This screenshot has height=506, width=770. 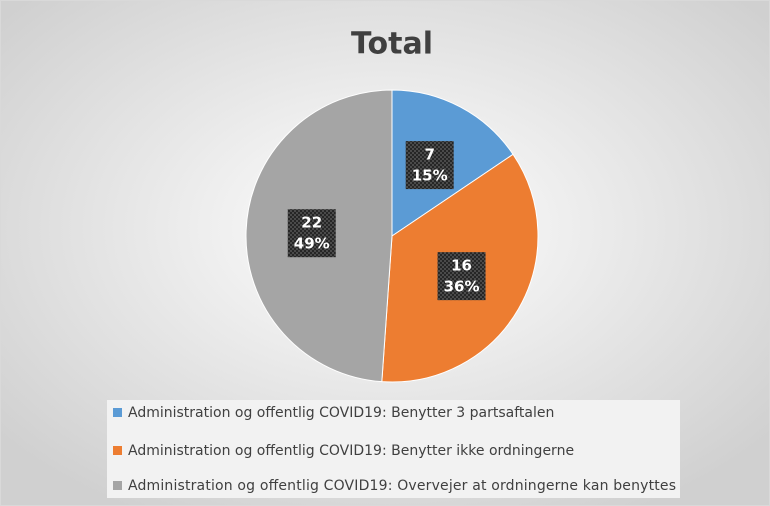 I want to click on data-label-value: 7, so click(x=429, y=155).